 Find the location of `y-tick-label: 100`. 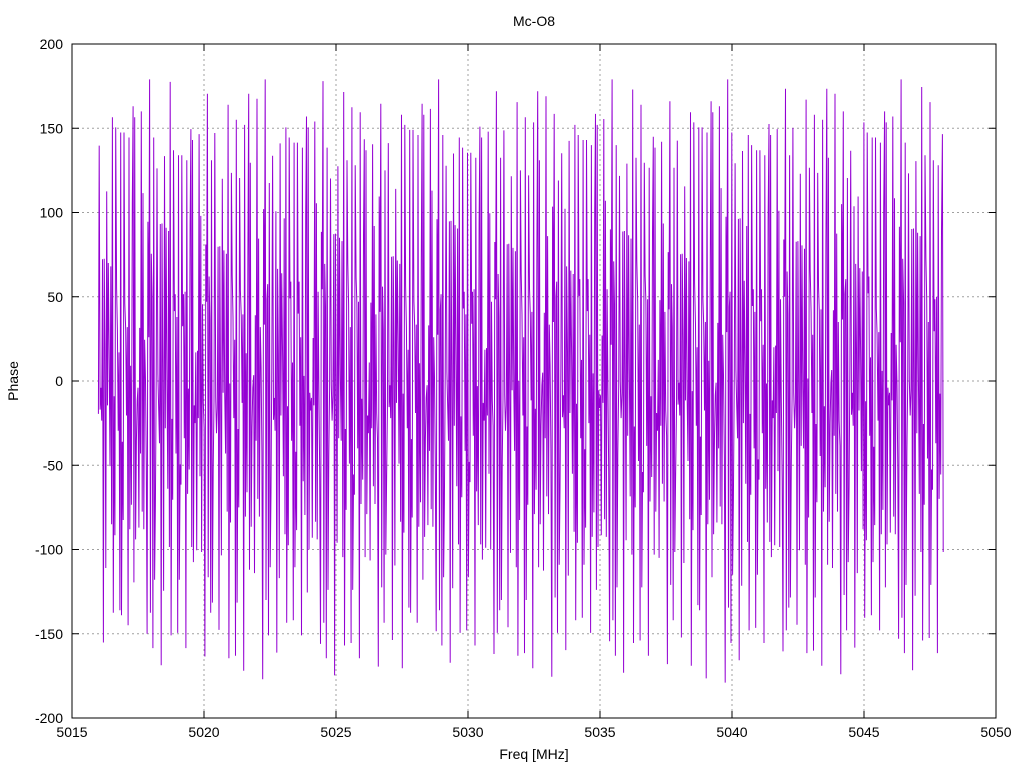

y-tick-label: 100 is located at coordinates (52, 213).